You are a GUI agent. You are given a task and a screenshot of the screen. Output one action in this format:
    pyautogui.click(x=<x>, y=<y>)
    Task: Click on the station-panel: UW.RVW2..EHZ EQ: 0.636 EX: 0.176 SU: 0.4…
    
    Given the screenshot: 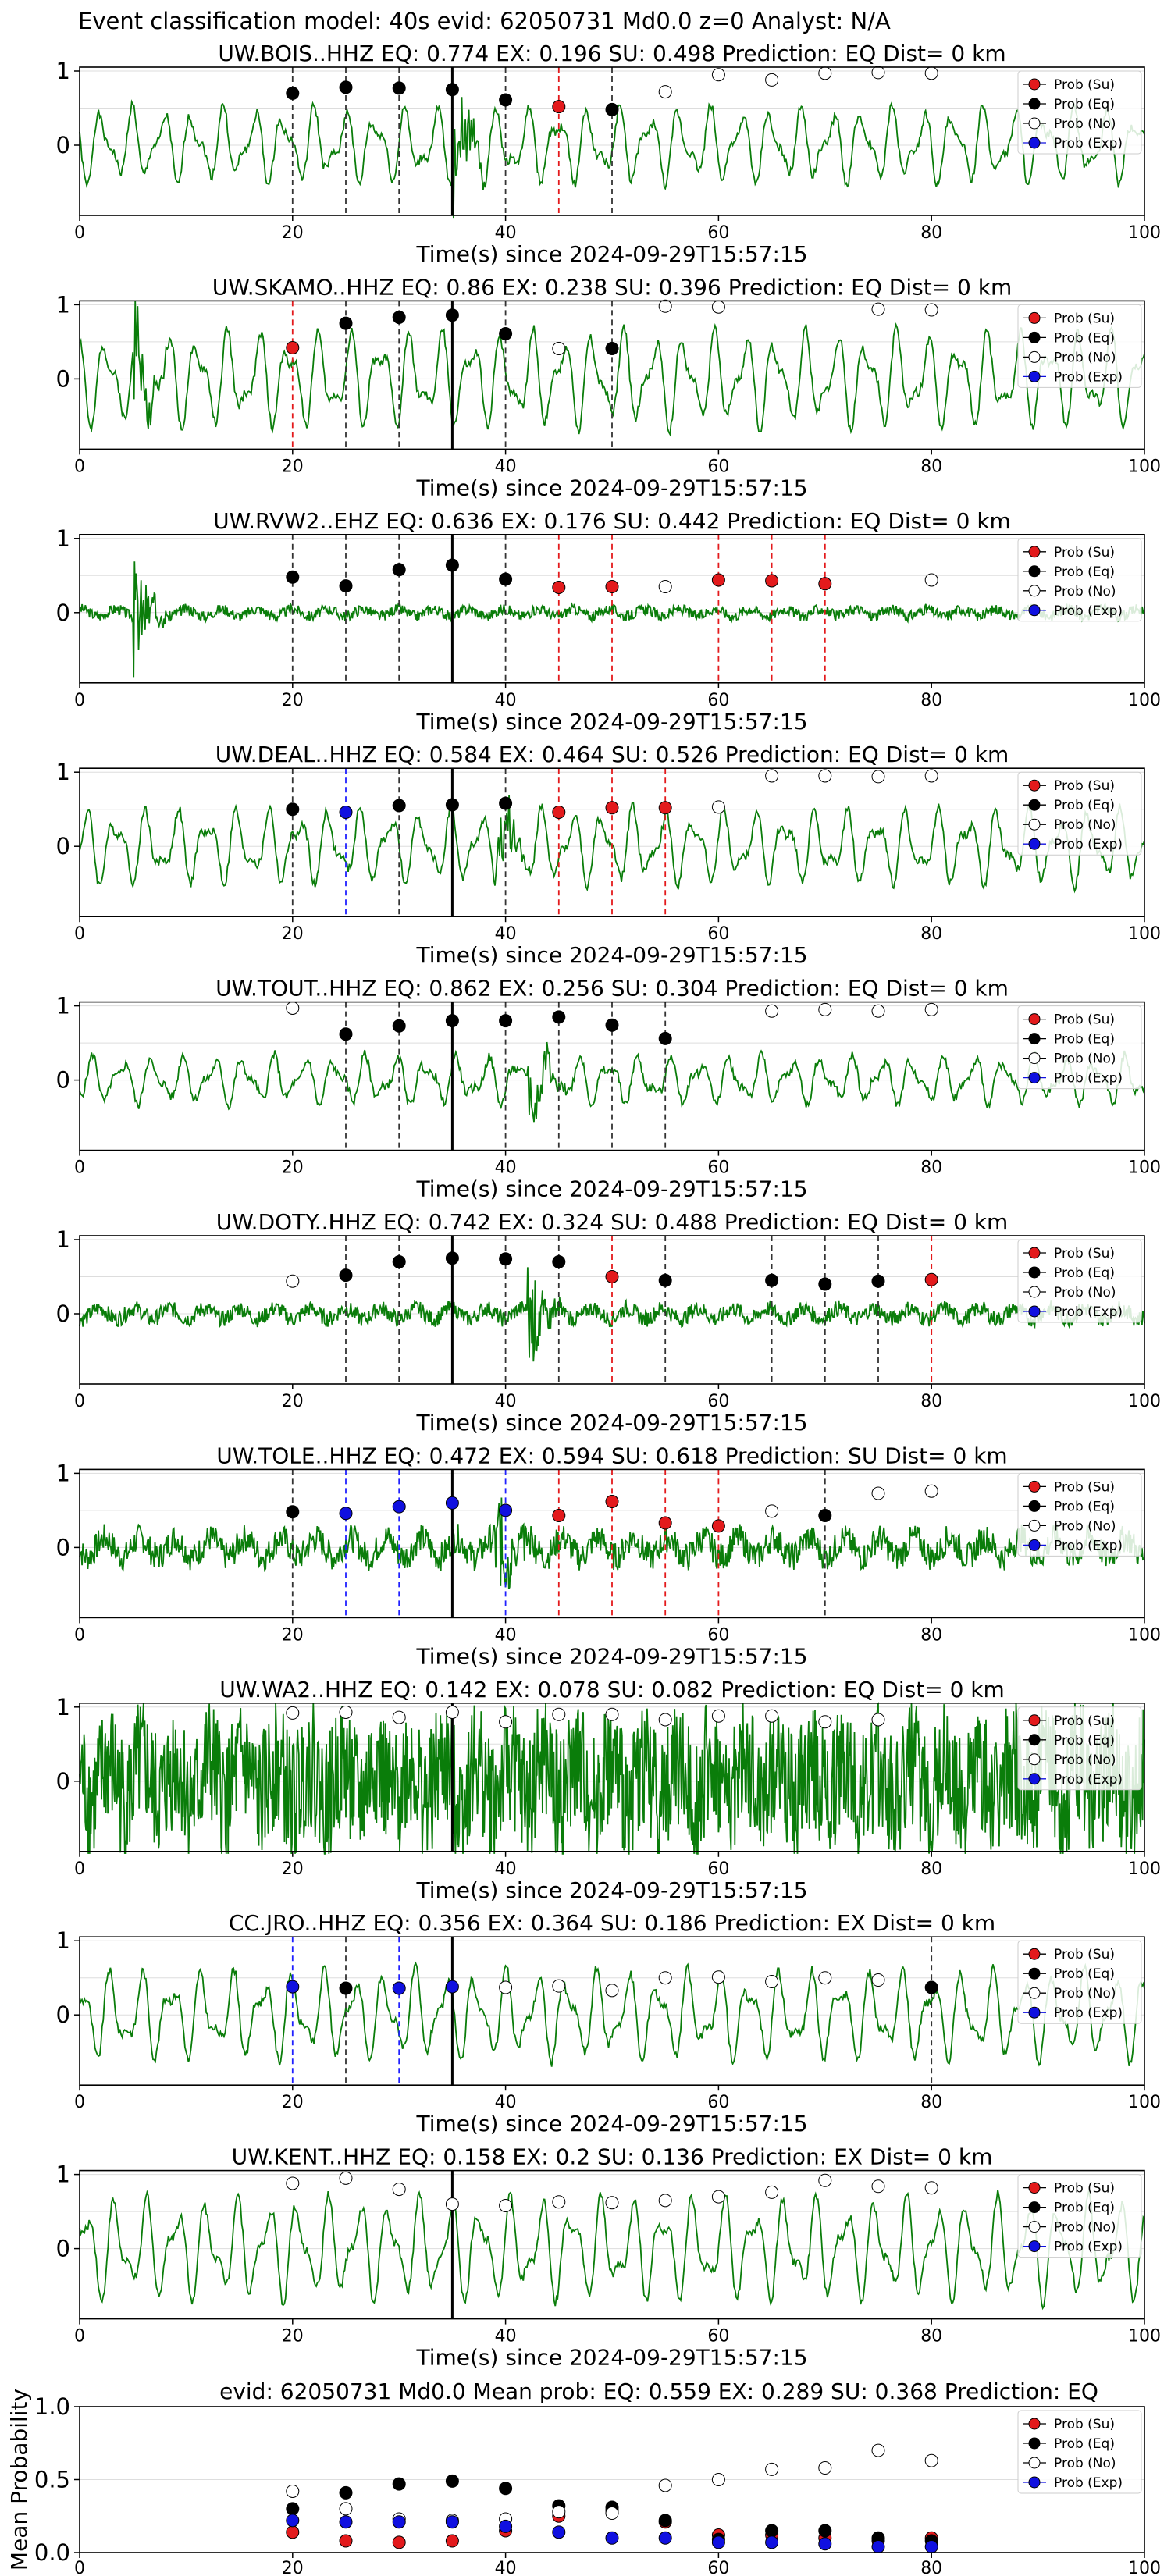 What is the action you would take?
    pyautogui.click(x=608, y=621)
    